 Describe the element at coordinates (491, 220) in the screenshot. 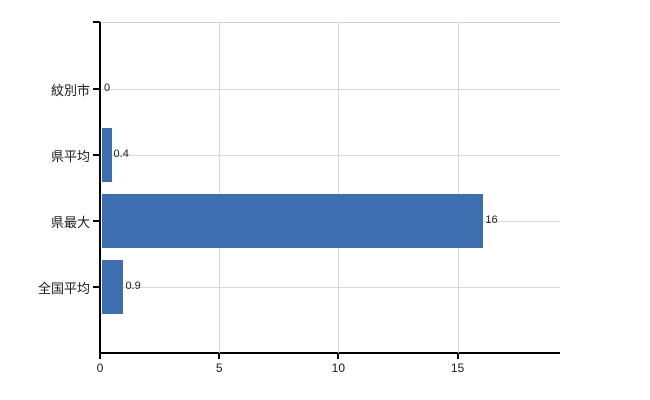

I see `value-label: 16` at that location.